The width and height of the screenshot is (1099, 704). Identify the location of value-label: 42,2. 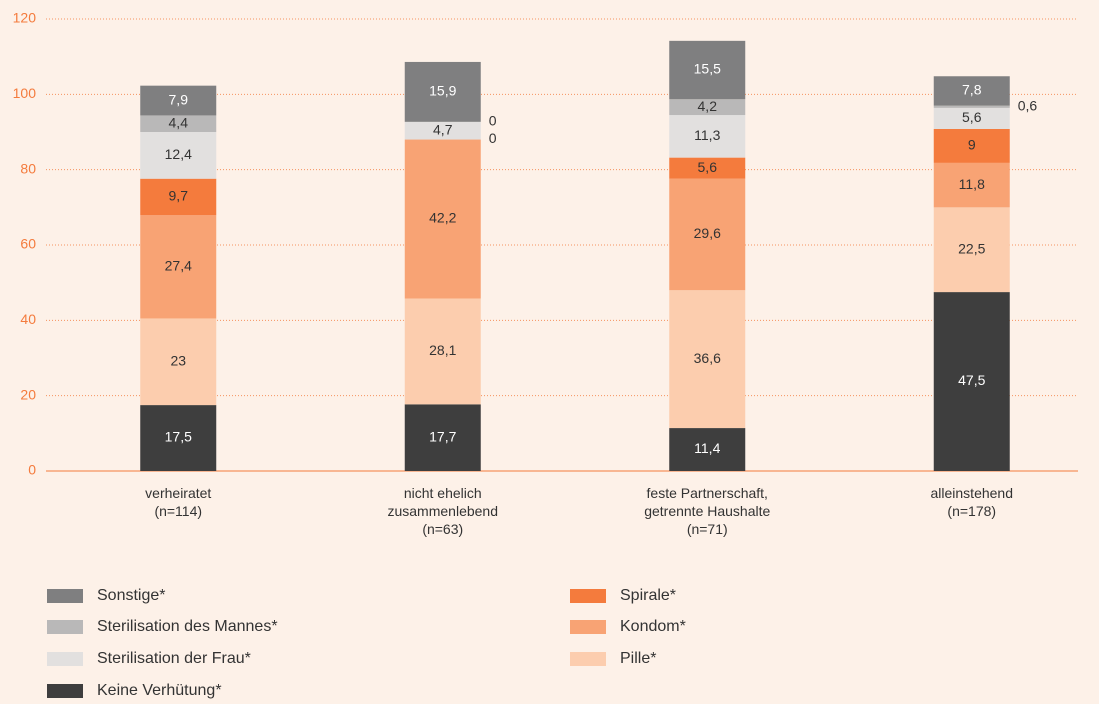
(442, 218).